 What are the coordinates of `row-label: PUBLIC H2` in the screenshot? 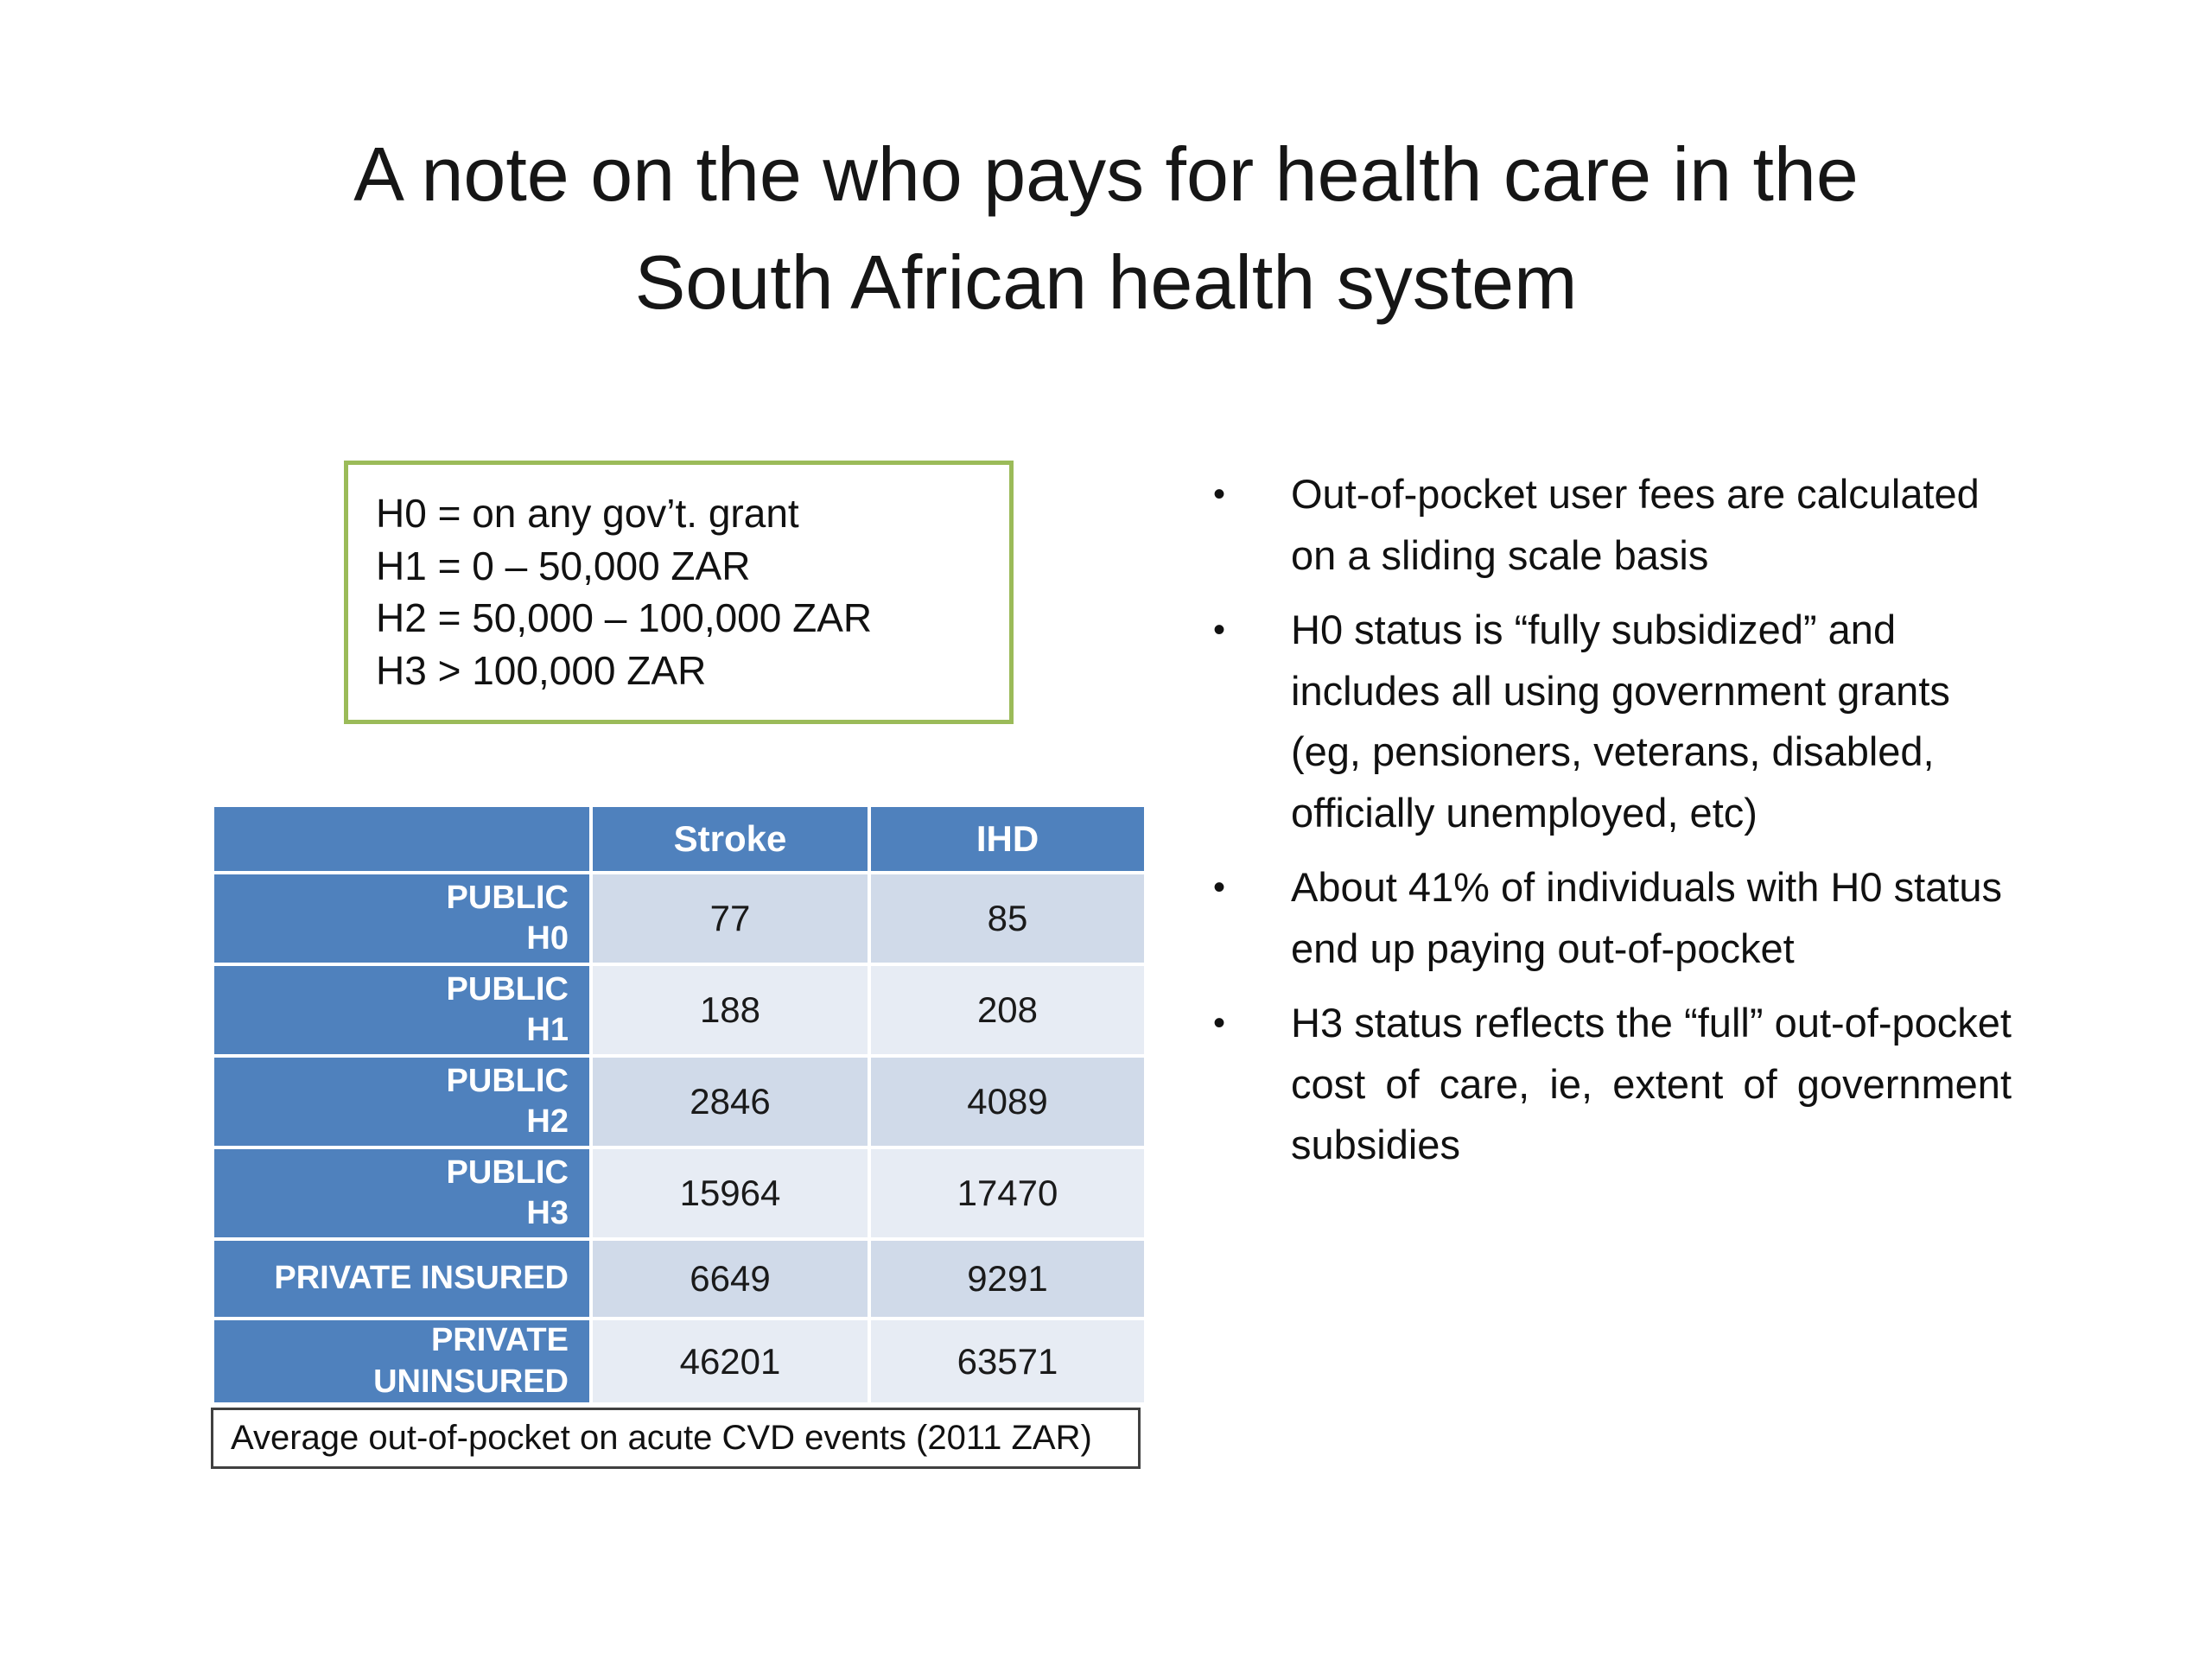 It's located at (401, 1102).